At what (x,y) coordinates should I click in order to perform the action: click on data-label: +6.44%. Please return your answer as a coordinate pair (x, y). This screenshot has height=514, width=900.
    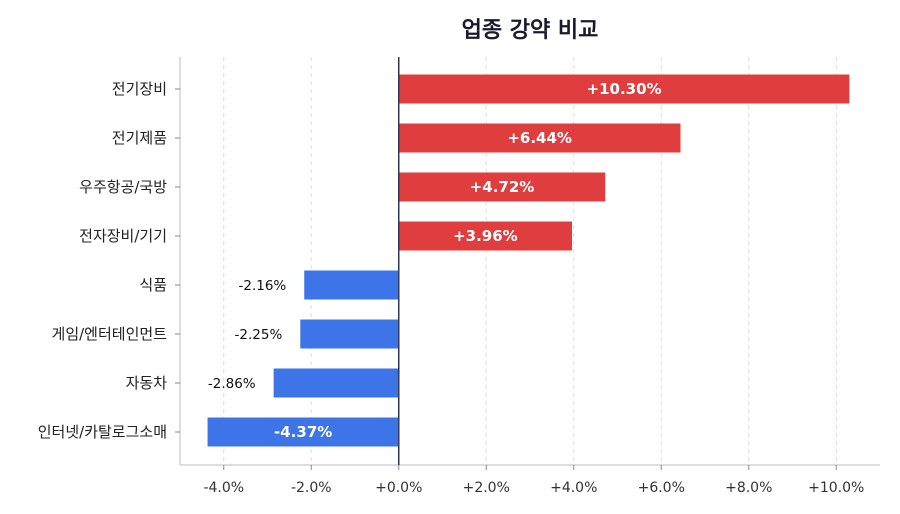
    Looking at the image, I should click on (539, 138).